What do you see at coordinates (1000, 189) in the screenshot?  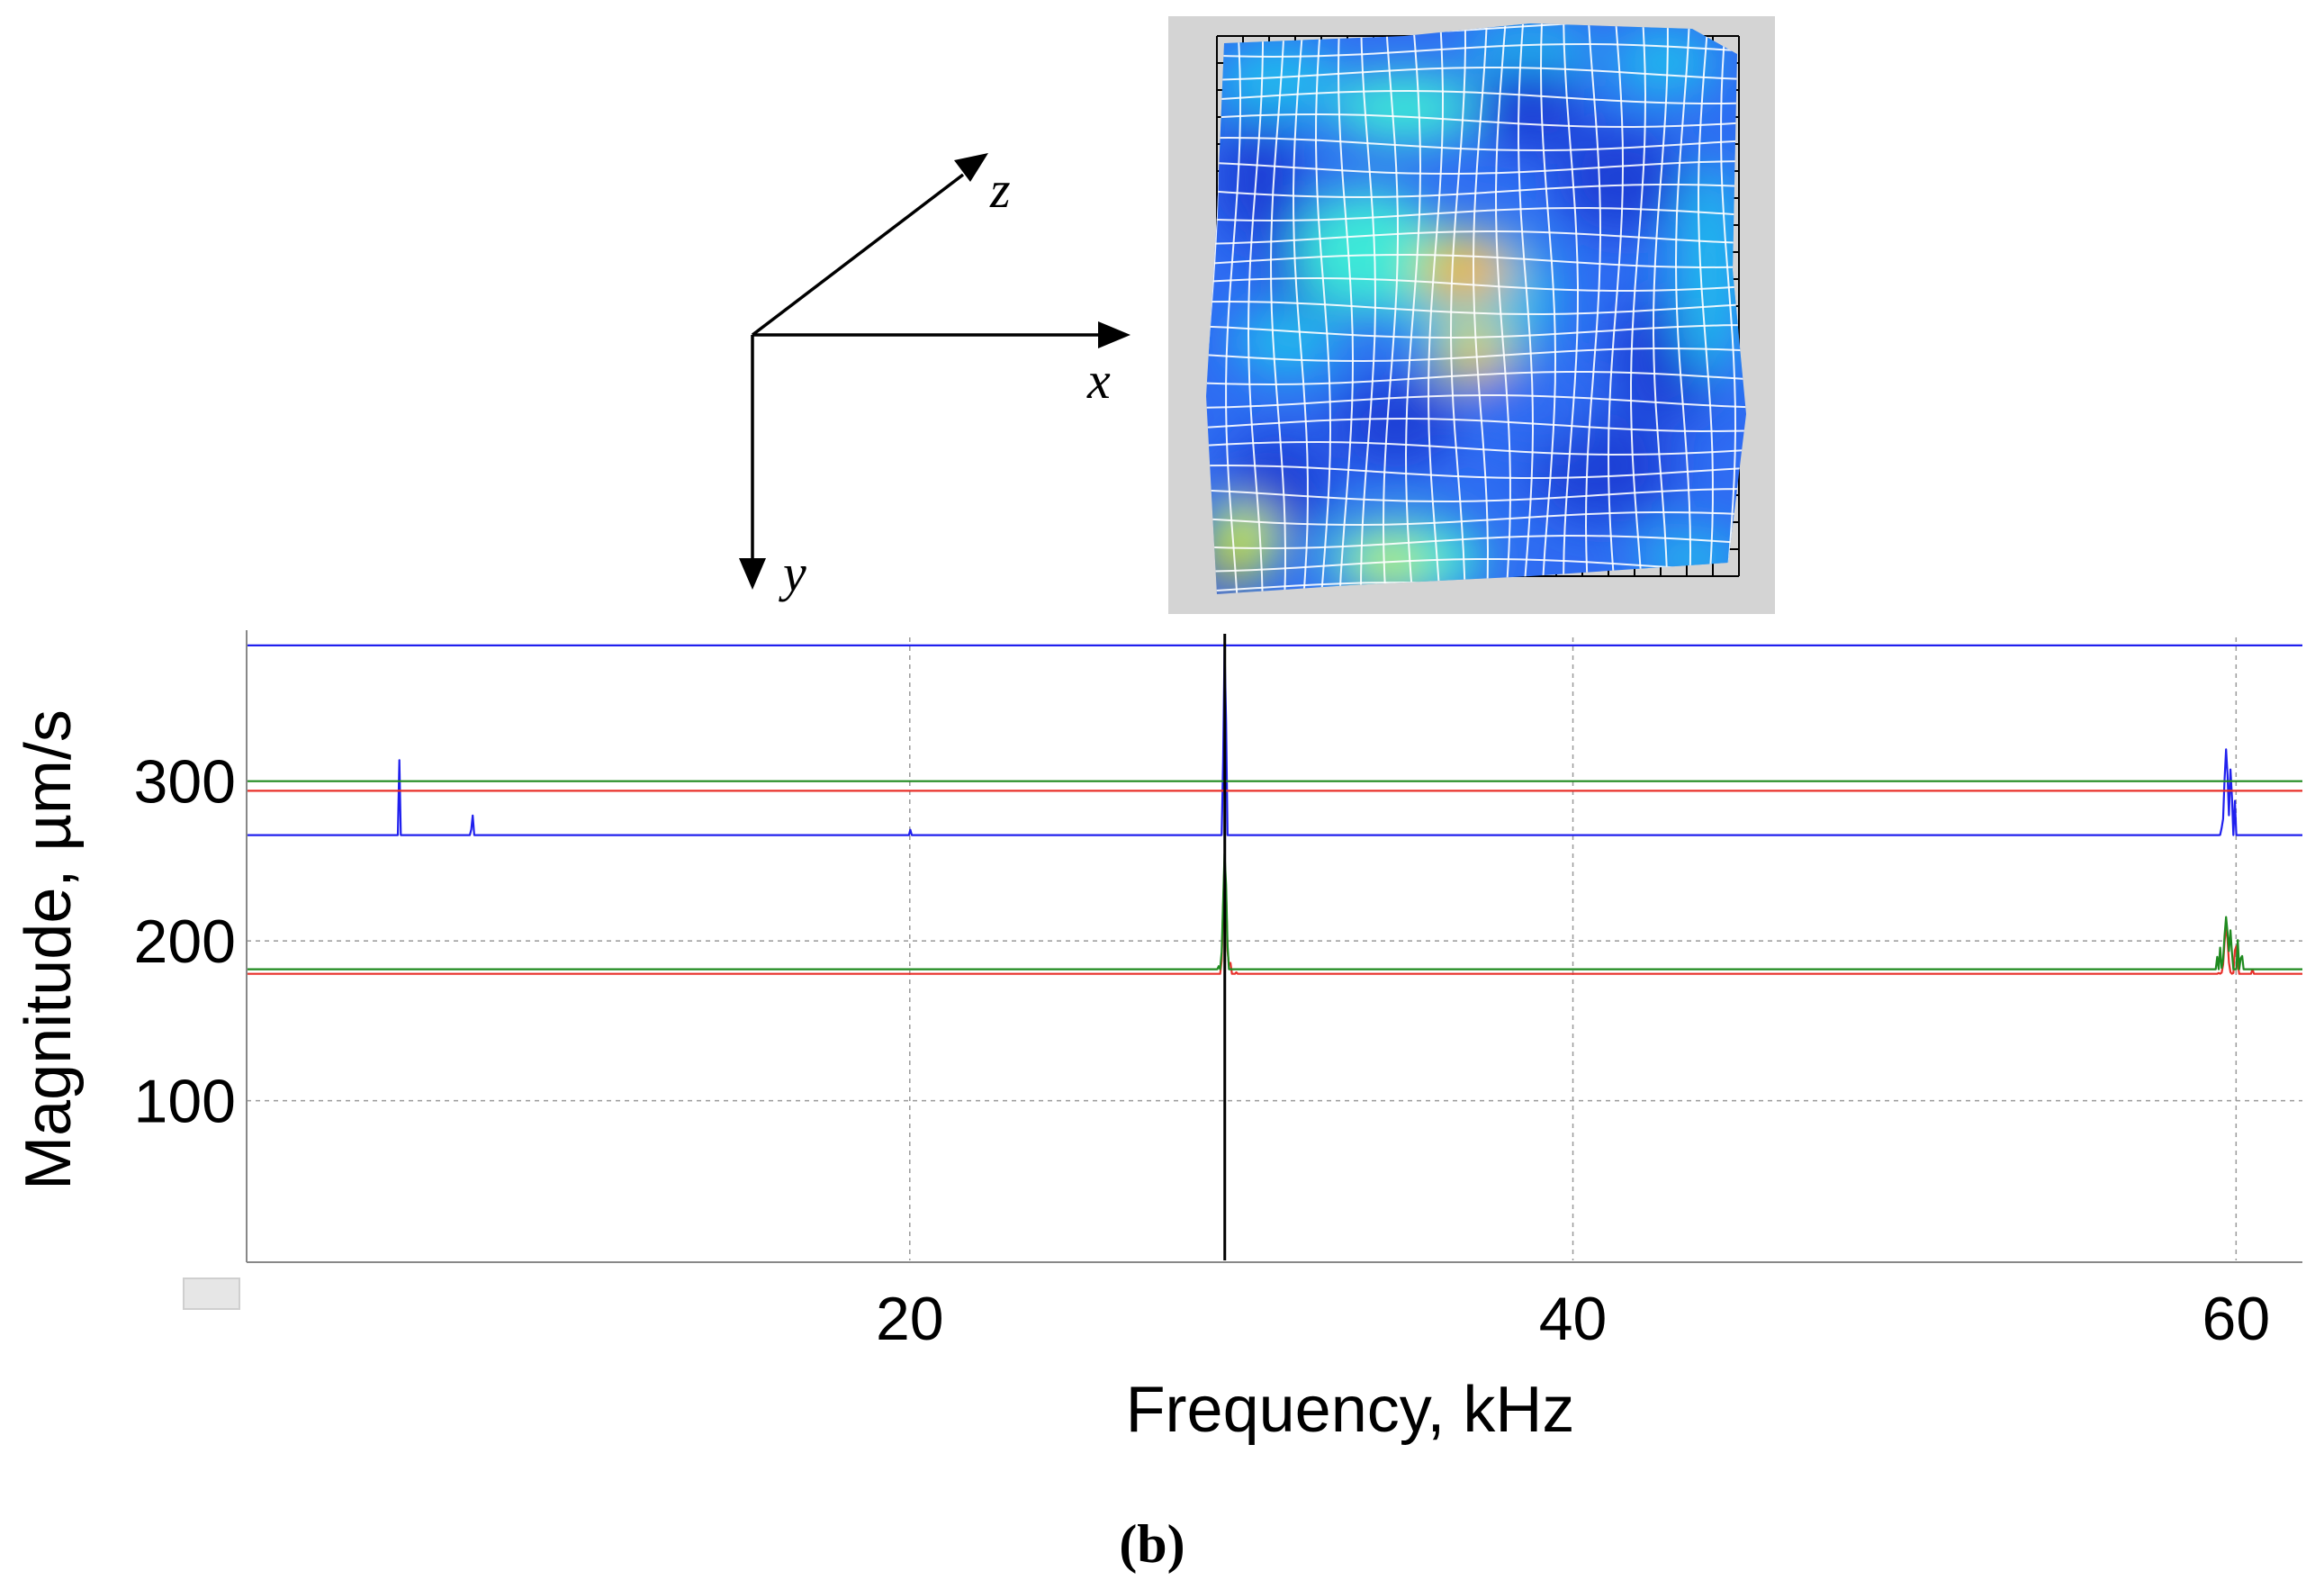 I see `z-axis-letter: z` at bounding box center [1000, 189].